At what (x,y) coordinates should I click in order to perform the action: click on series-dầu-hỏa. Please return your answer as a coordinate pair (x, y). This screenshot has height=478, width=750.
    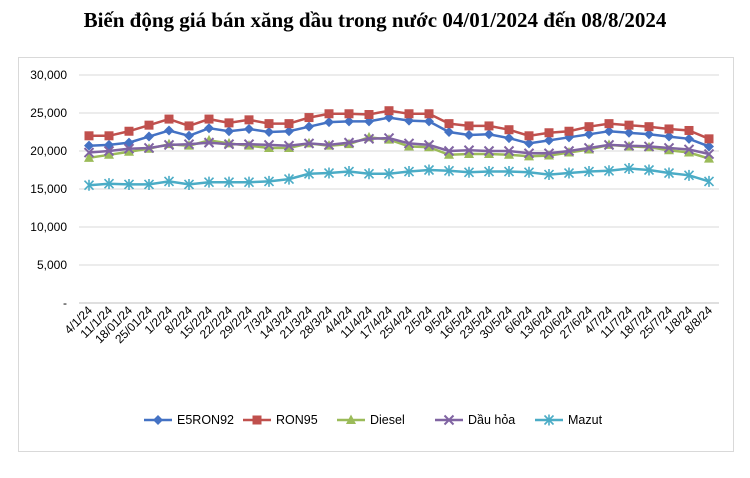
    Looking at the image, I should click on (399, 146).